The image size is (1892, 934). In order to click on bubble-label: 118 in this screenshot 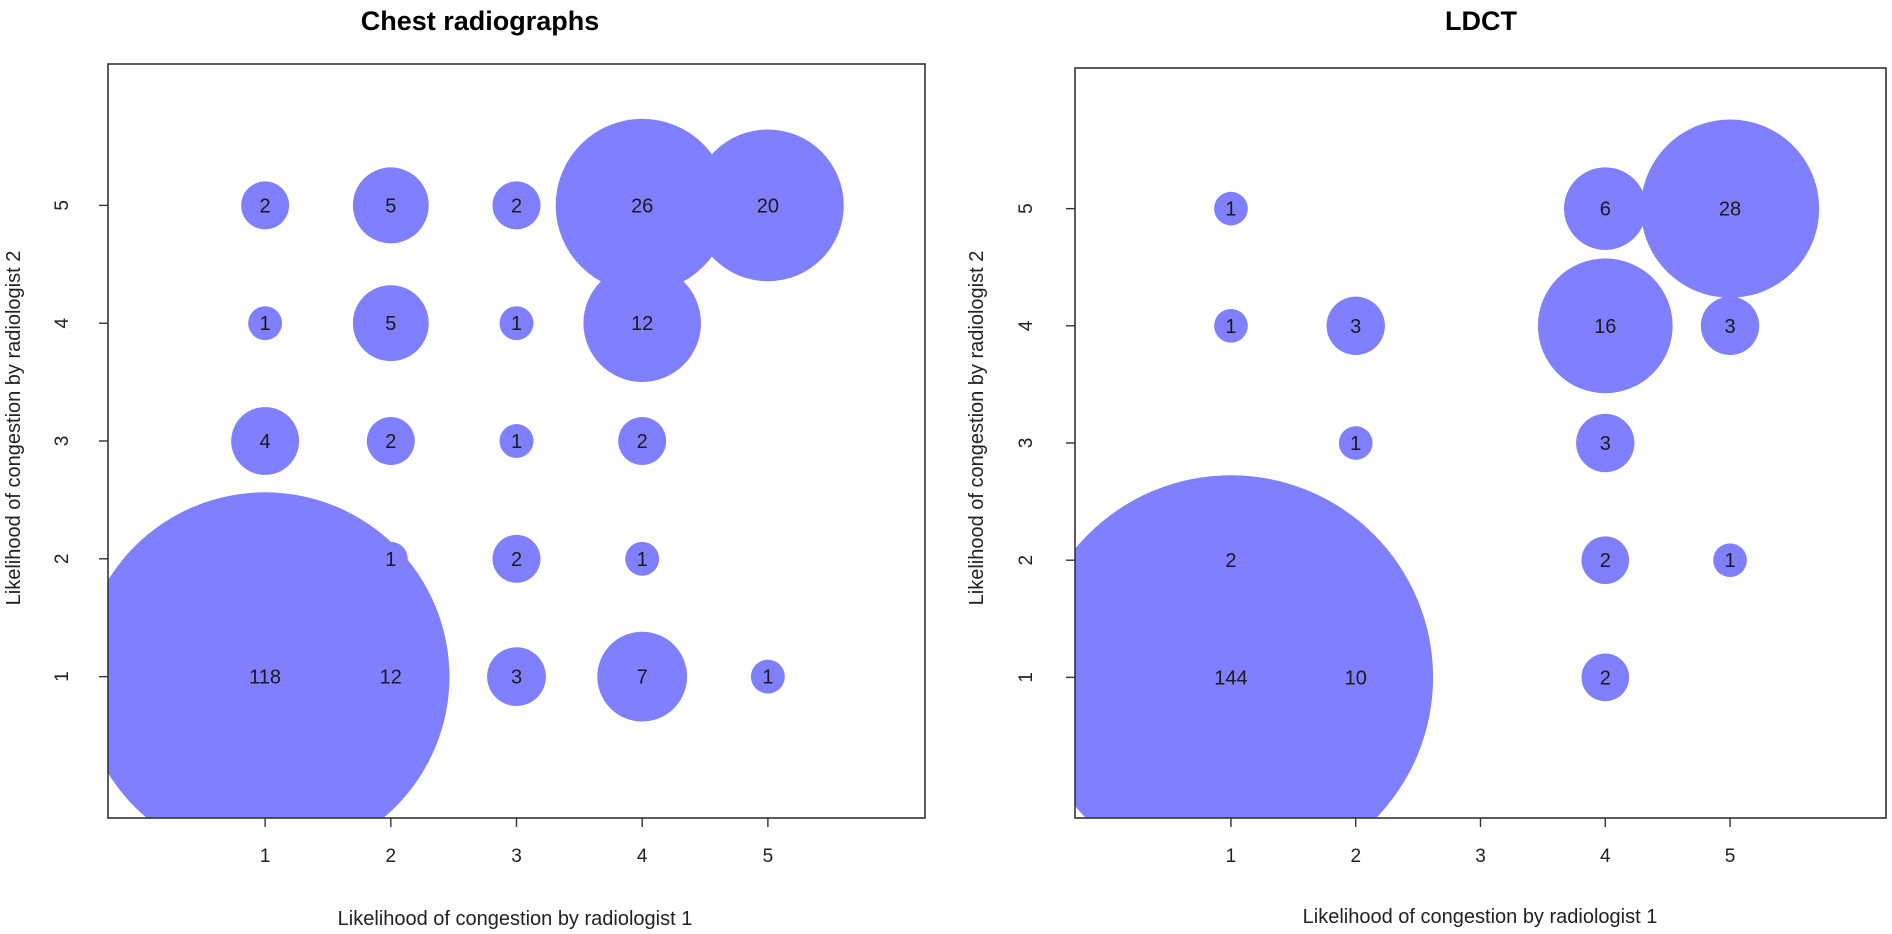, I will do `click(265, 678)`.